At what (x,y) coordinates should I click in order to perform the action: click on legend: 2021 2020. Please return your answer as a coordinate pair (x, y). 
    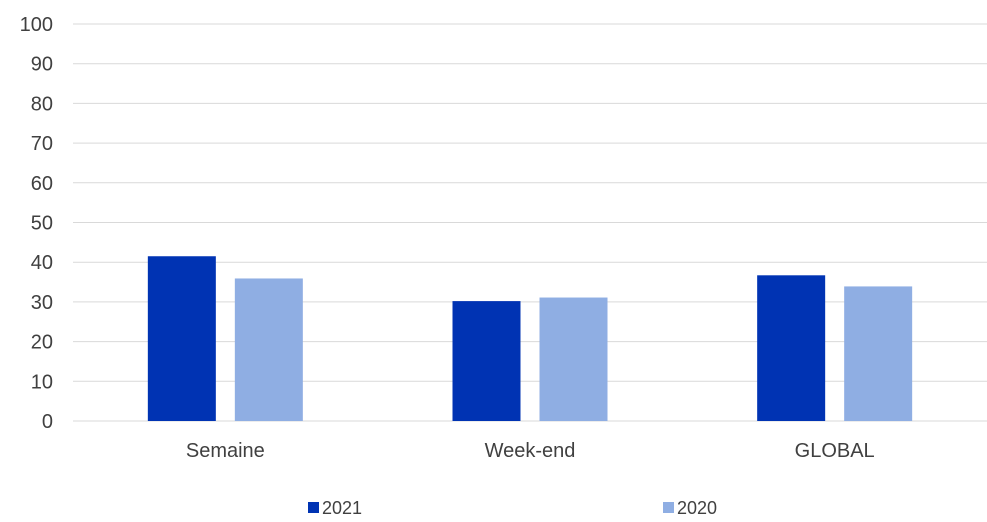
    Looking at the image, I should click on (512, 508).